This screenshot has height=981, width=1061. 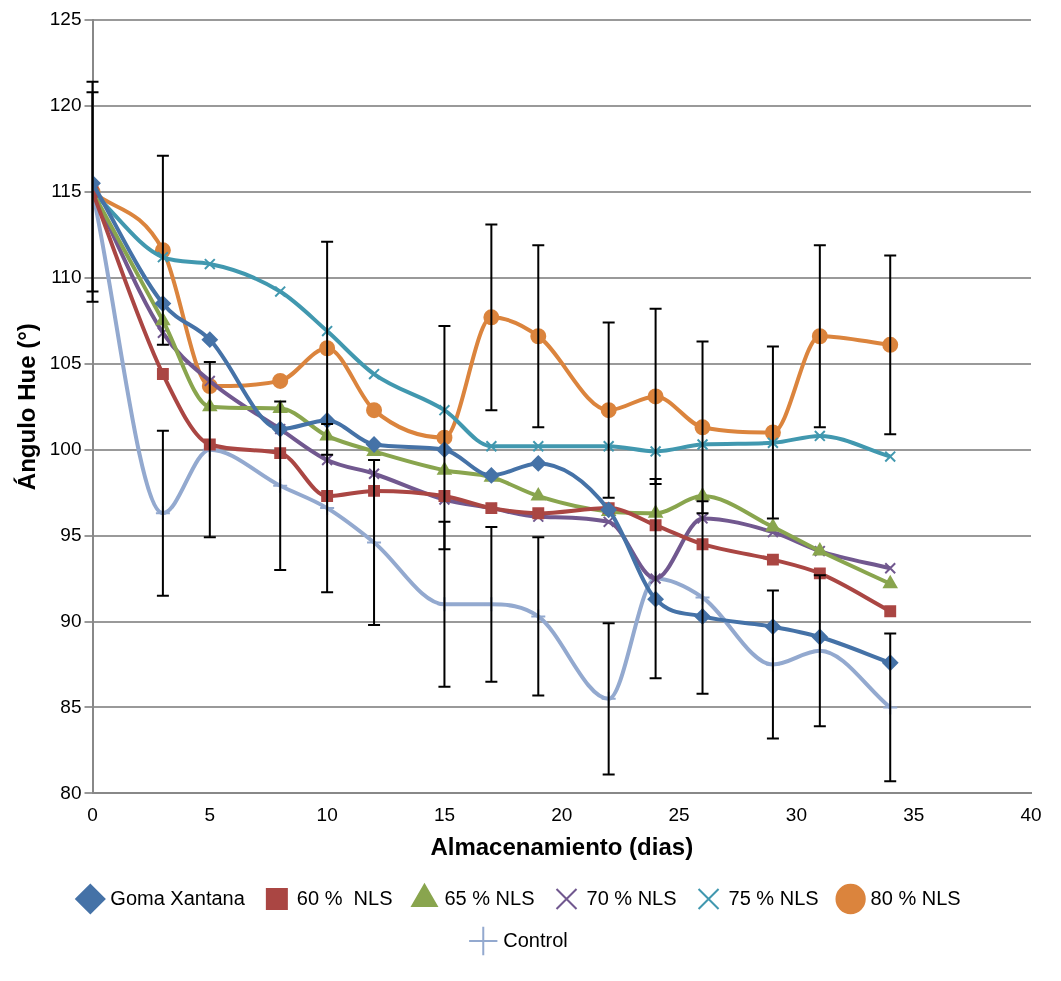 I want to click on x-tick-label: 35, so click(x=914, y=815).